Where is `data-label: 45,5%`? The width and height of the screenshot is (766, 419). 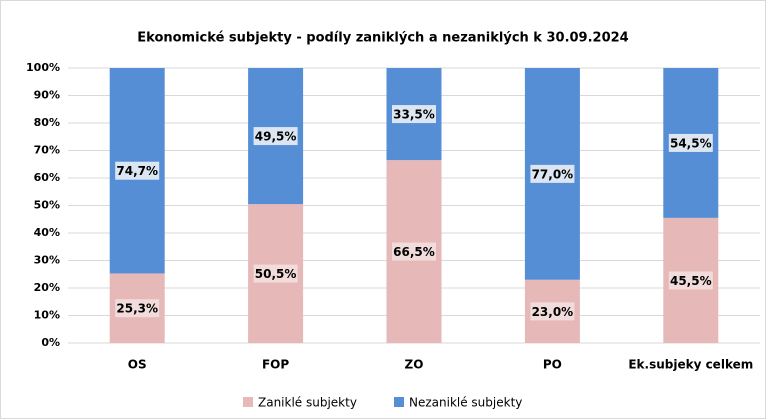
data-label: 45,5% is located at coordinates (691, 281).